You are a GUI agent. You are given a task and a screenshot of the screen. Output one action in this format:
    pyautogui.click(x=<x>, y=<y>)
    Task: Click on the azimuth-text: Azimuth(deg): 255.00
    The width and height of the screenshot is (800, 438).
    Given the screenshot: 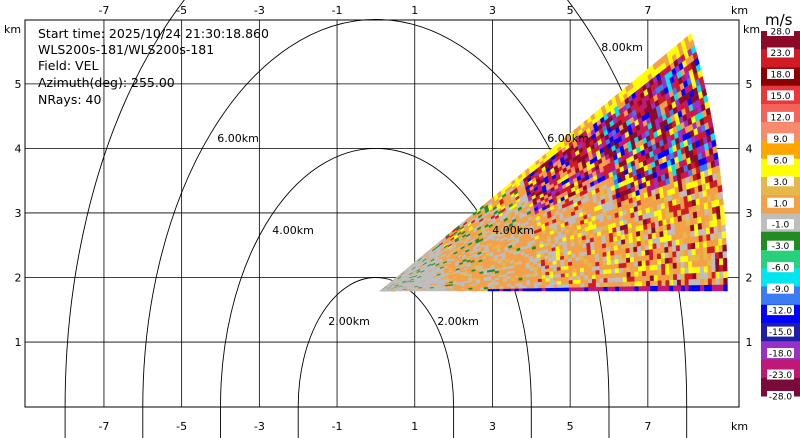 What is the action you would take?
    pyautogui.click(x=106, y=82)
    